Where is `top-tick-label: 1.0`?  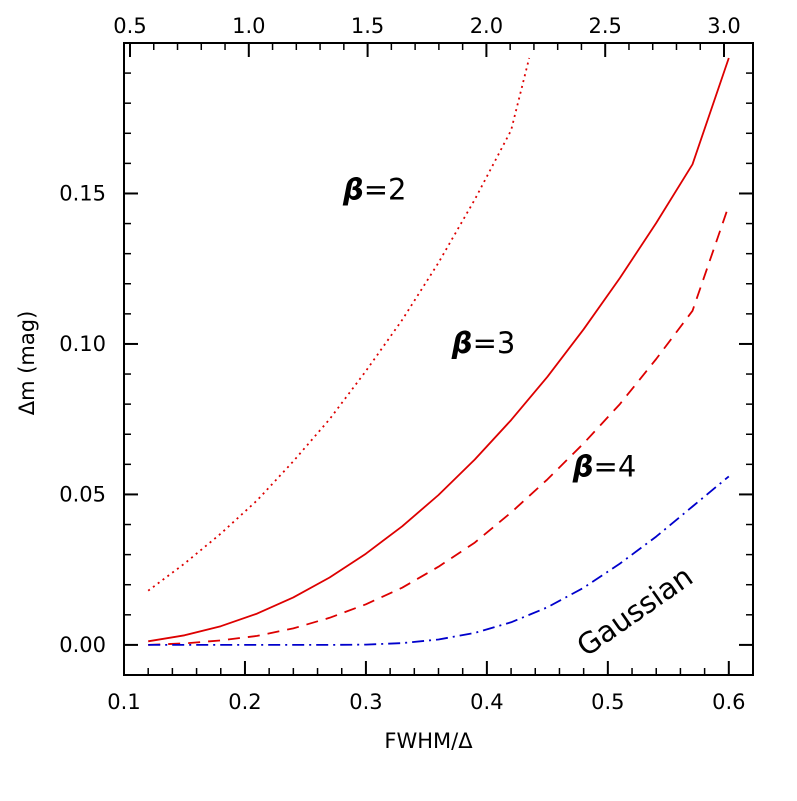 top-tick-label: 1.0 is located at coordinates (248, 26).